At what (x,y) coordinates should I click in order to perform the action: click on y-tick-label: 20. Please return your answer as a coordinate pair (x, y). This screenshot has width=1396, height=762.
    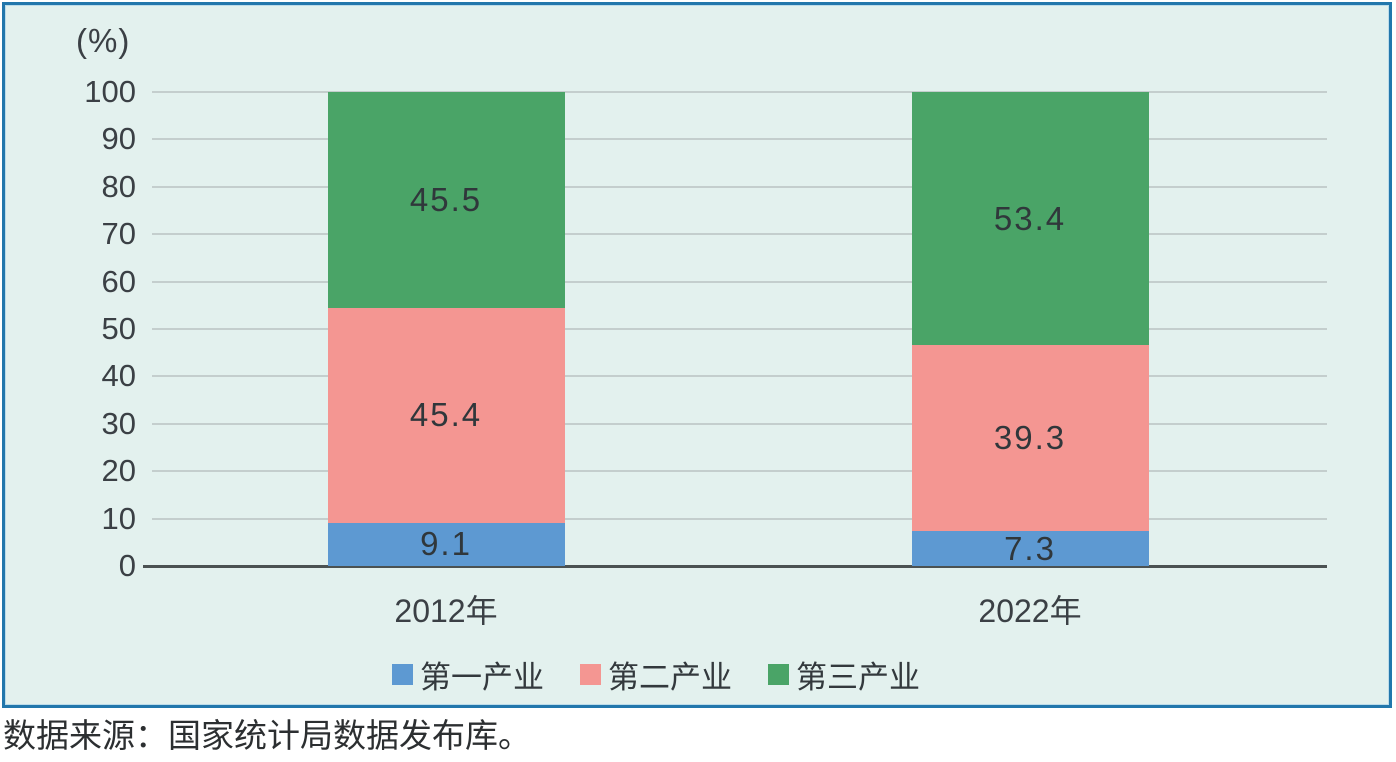
    Looking at the image, I should click on (118, 471).